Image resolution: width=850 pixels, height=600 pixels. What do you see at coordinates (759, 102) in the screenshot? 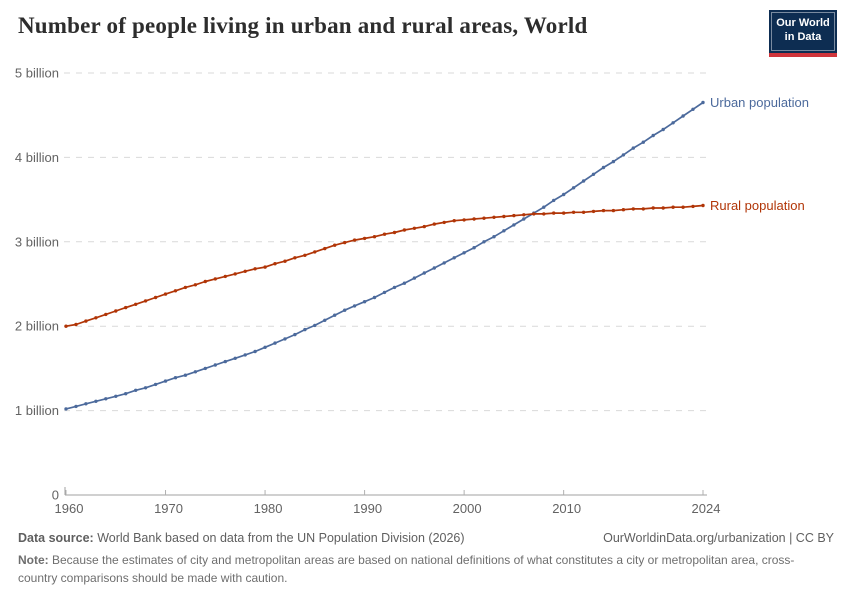
I see `series-label-urban: Urban population` at bounding box center [759, 102].